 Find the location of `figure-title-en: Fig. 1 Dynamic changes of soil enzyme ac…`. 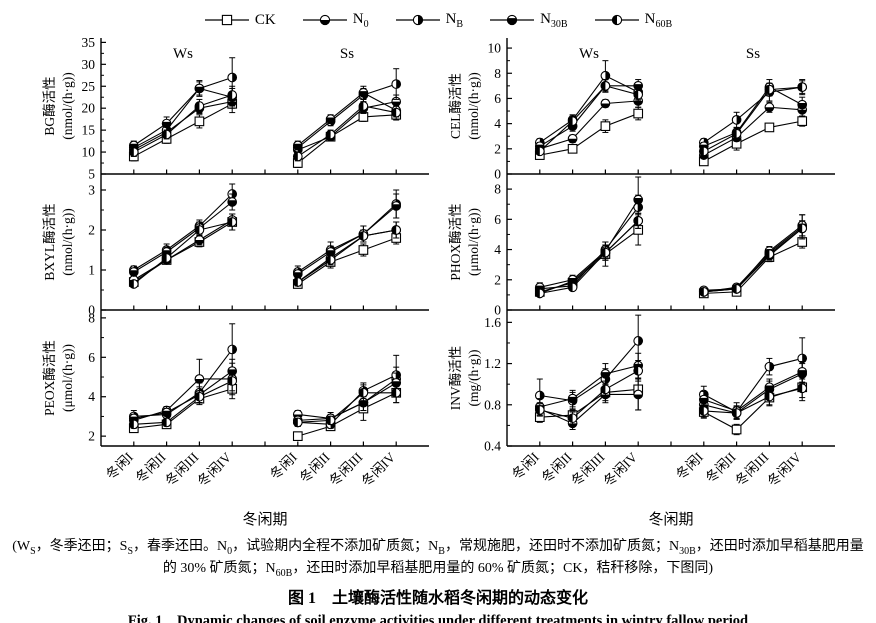

figure-title-en: Fig. 1 Dynamic changes of soil enzyme ac… is located at coordinates (438, 617).